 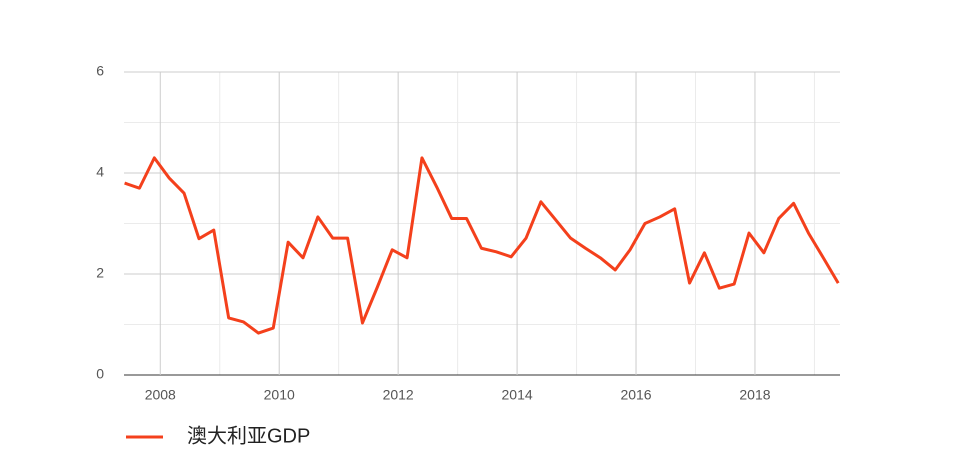 What do you see at coordinates (754, 395) in the screenshot?
I see `x-tick-label: 2018` at bounding box center [754, 395].